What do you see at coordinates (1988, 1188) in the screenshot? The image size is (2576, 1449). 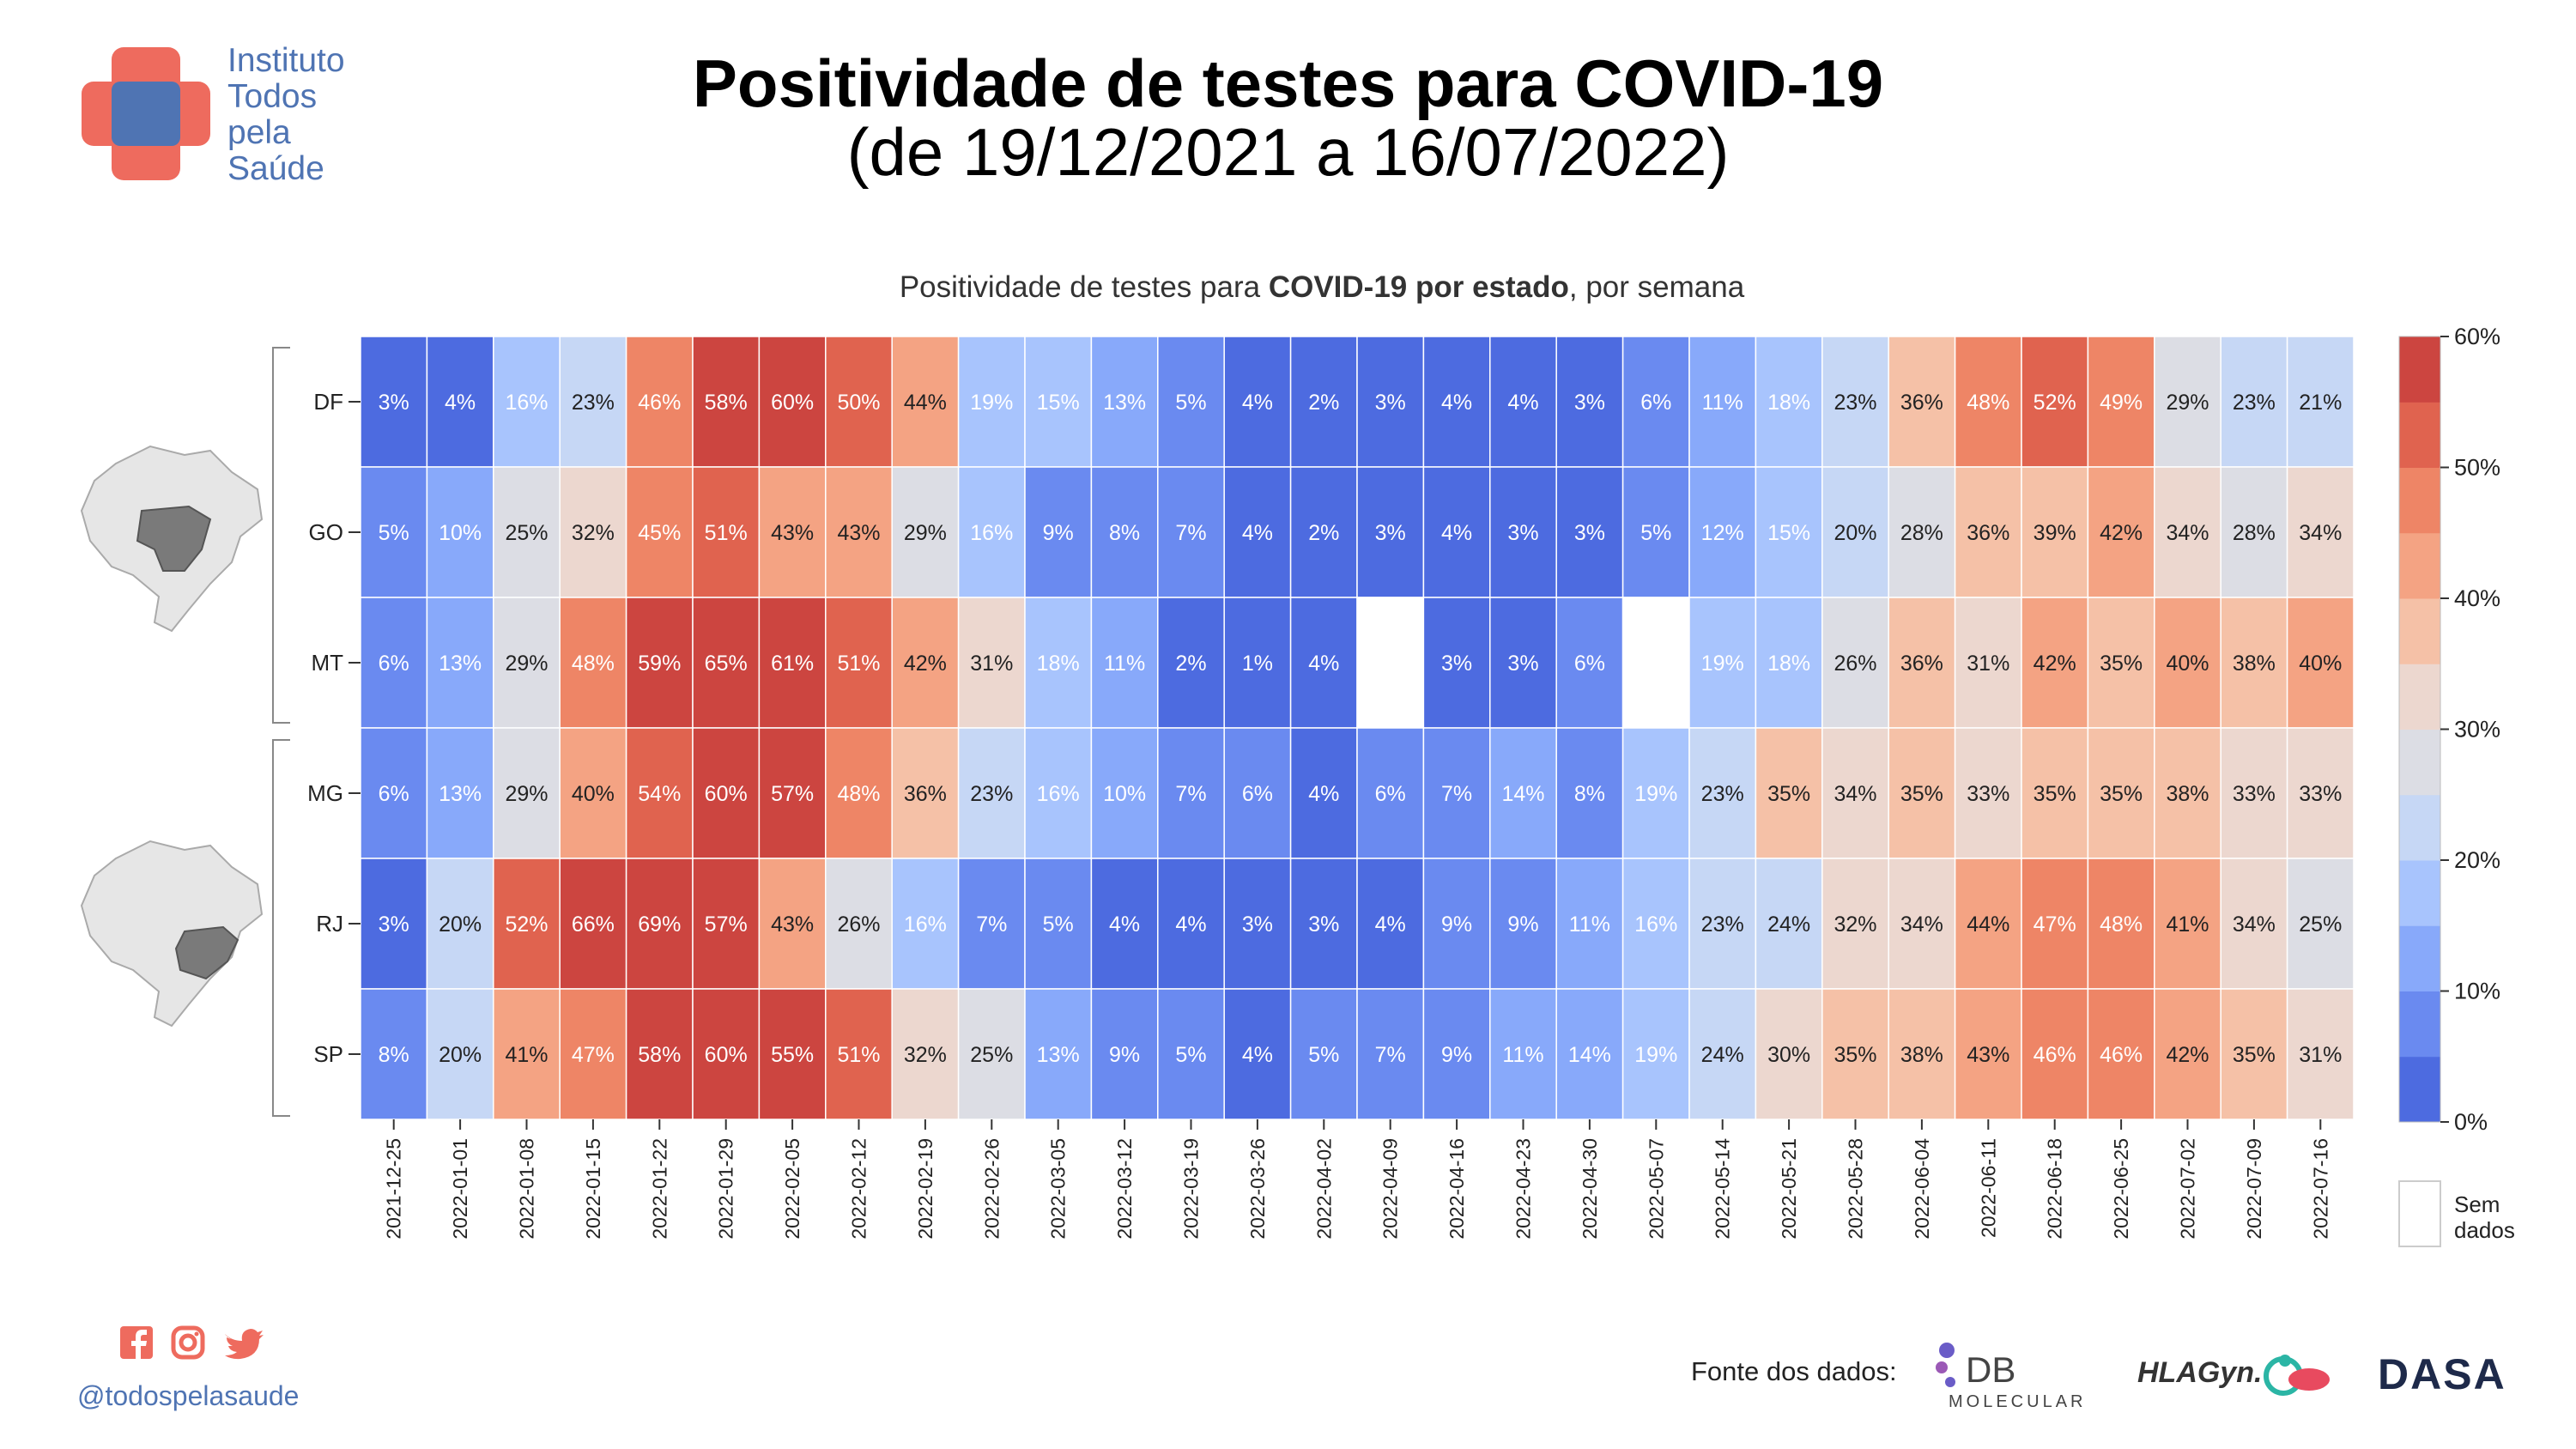 I see `x-tick-label: 2022-06-11` at bounding box center [1988, 1188].